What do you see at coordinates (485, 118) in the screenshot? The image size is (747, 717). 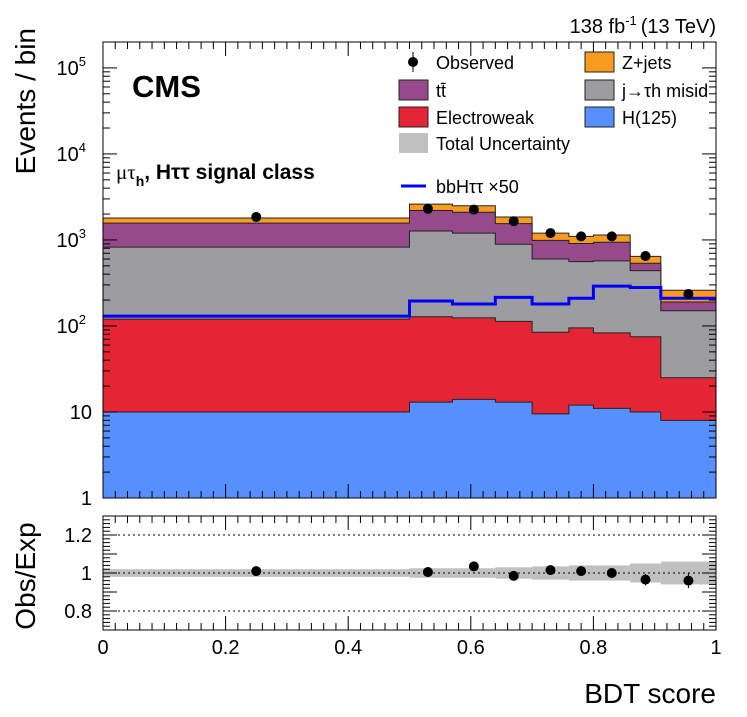 I see `legend-label: Electroweak` at bounding box center [485, 118].